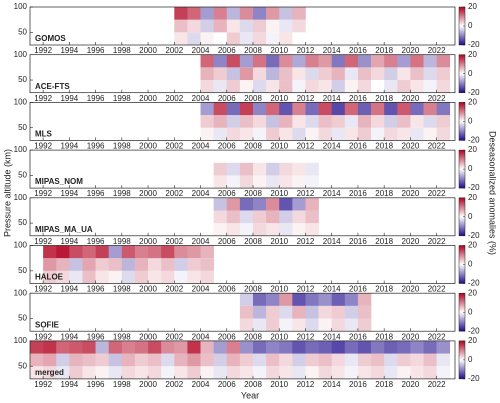 The width and height of the screenshot is (500, 403). I want to click on x-tick-label: 2008, so click(253, 336).